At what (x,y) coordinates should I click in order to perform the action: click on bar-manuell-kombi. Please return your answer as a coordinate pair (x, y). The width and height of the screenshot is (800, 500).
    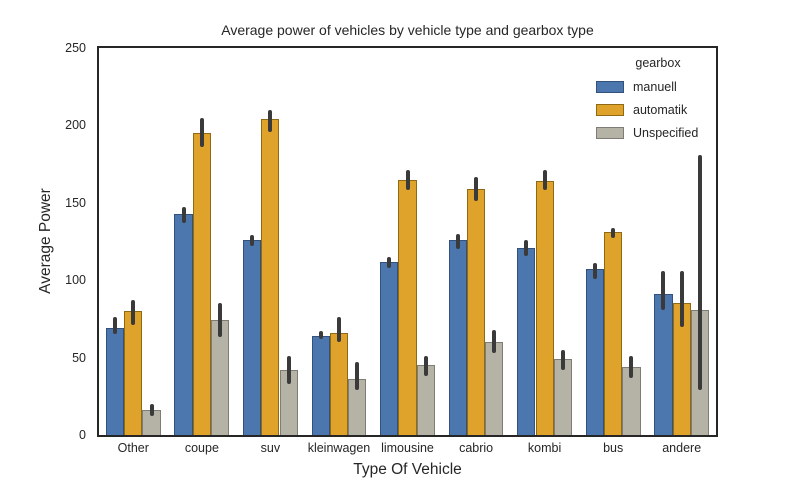
    Looking at the image, I should click on (526, 341).